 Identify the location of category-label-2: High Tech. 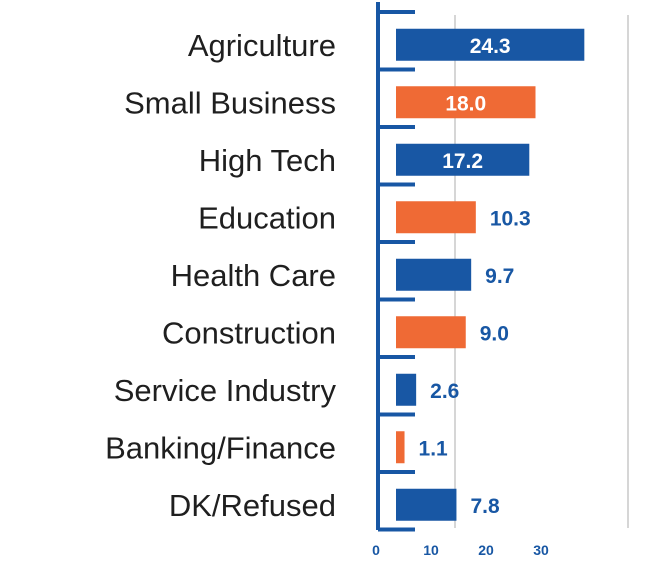
(267, 160).